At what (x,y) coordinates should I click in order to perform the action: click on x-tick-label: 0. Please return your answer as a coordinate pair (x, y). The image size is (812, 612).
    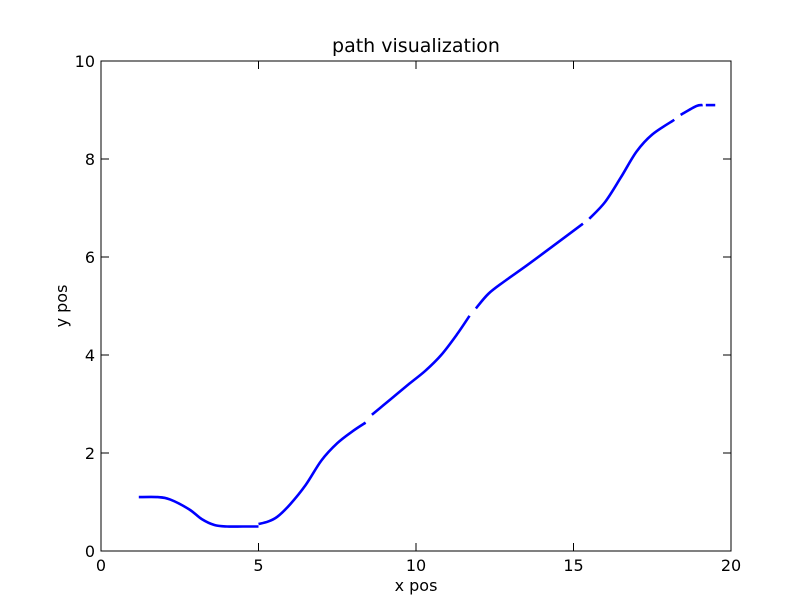
    Looking at the image, I should click on (101, 565).